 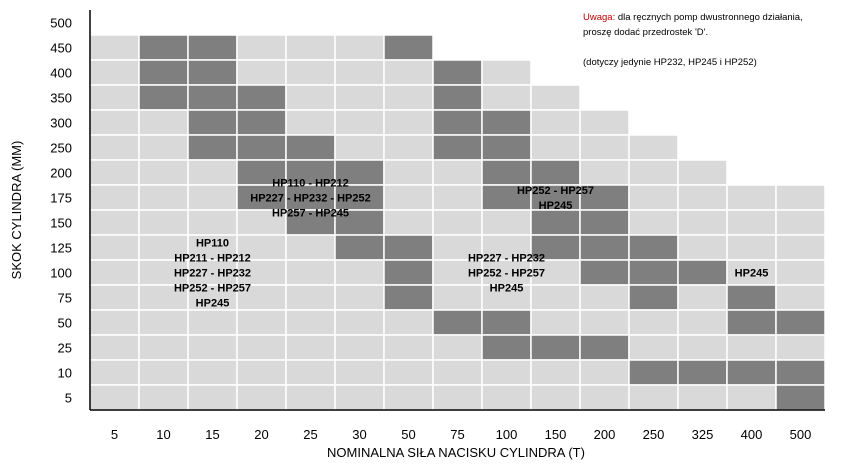 What do you see at coordinates (310, 199) in the screenshot?
I see `model-group-label: HP227 - HP232 - HP252` at bounding box center [310, 199].